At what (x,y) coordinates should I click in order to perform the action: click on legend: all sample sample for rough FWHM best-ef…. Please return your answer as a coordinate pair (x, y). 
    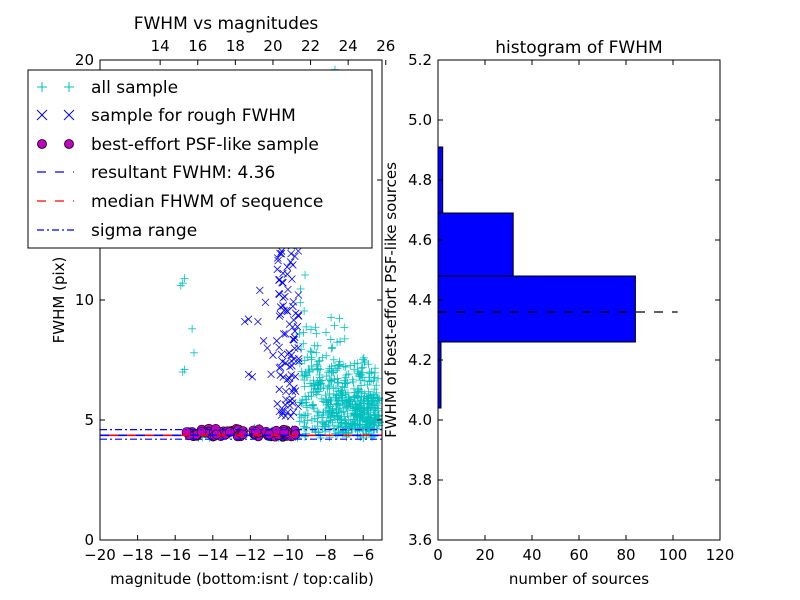
    Looking at the image, I should click on (200, 159).